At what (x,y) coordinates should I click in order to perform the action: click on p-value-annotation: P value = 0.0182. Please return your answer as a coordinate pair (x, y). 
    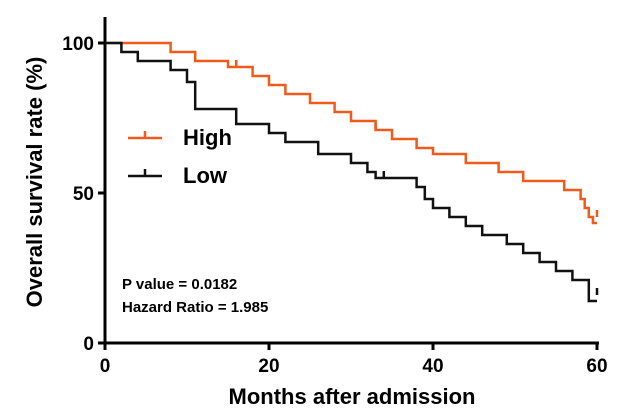
    Looking at the image, I should click on (179, 284).